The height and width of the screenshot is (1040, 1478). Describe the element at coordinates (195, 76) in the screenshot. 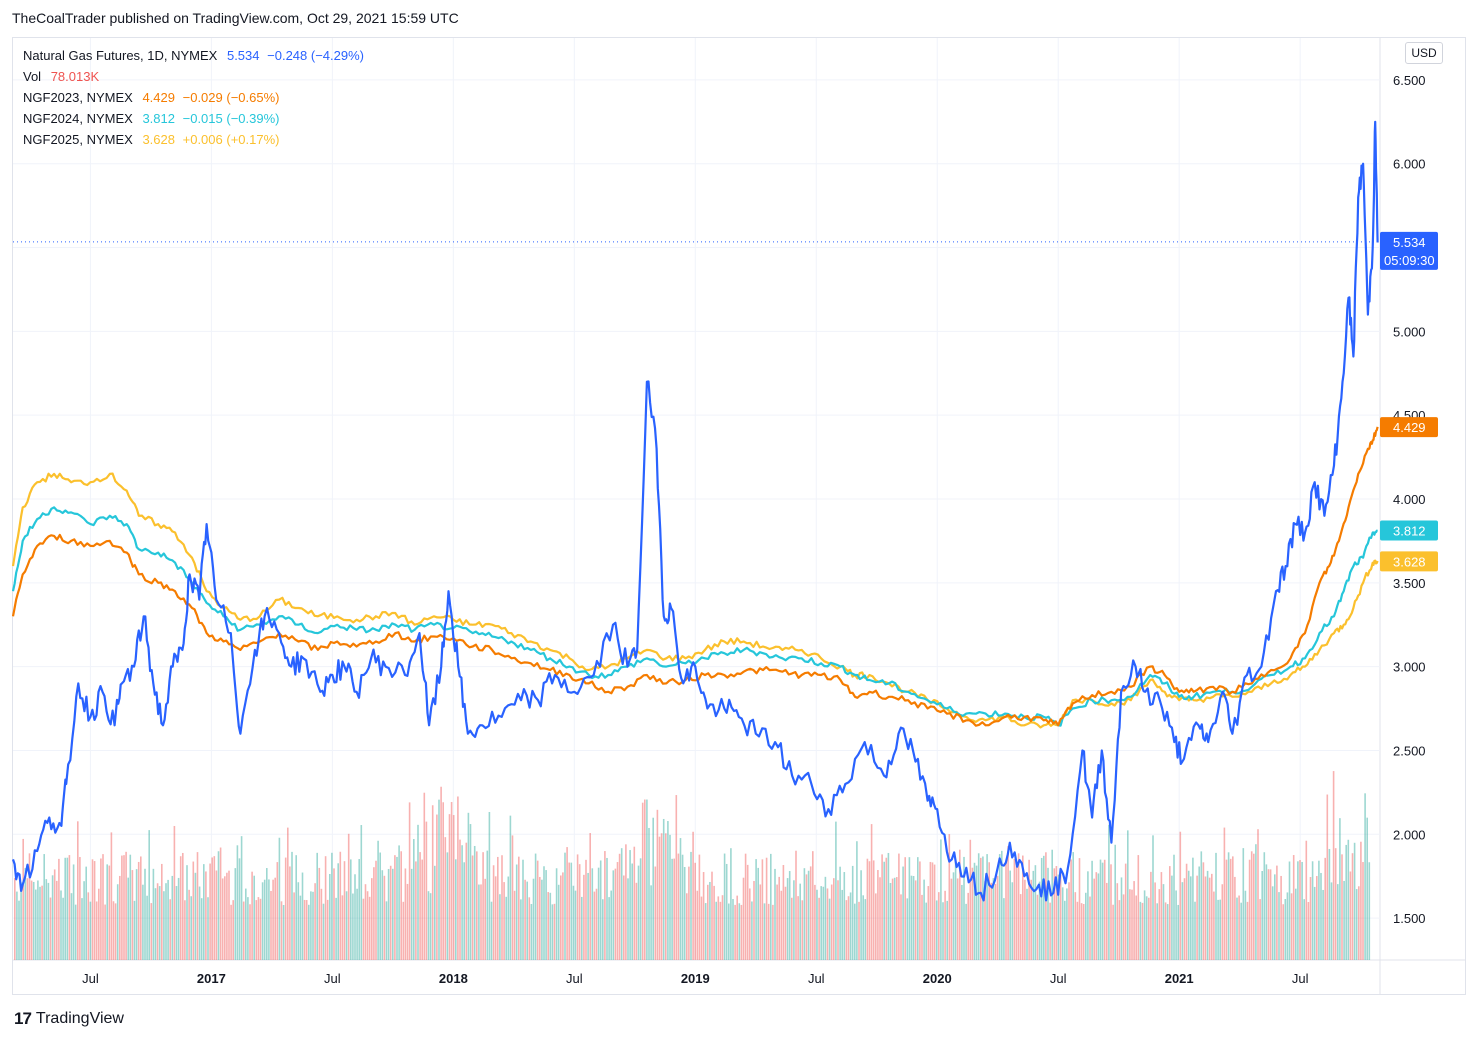

I see `legend-row-volume: Vol 78.013K` at that location.